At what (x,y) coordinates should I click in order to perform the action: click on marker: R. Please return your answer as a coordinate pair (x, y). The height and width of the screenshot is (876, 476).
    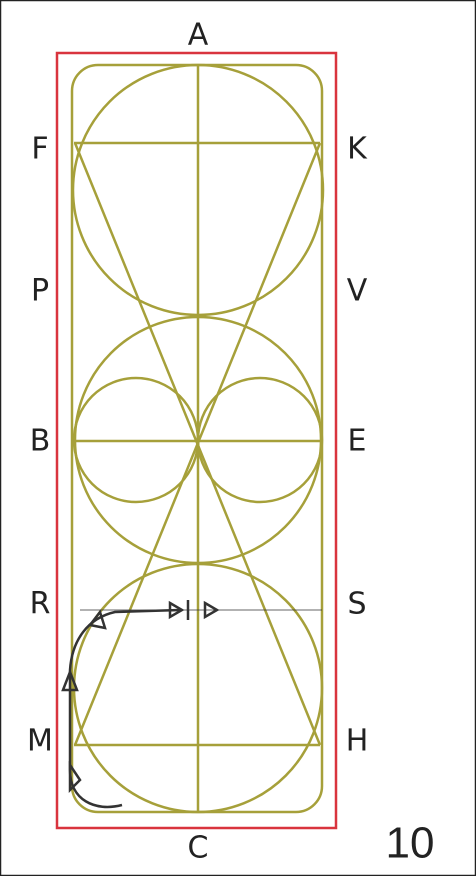
    Looking at the image, I should click on (40, 604).